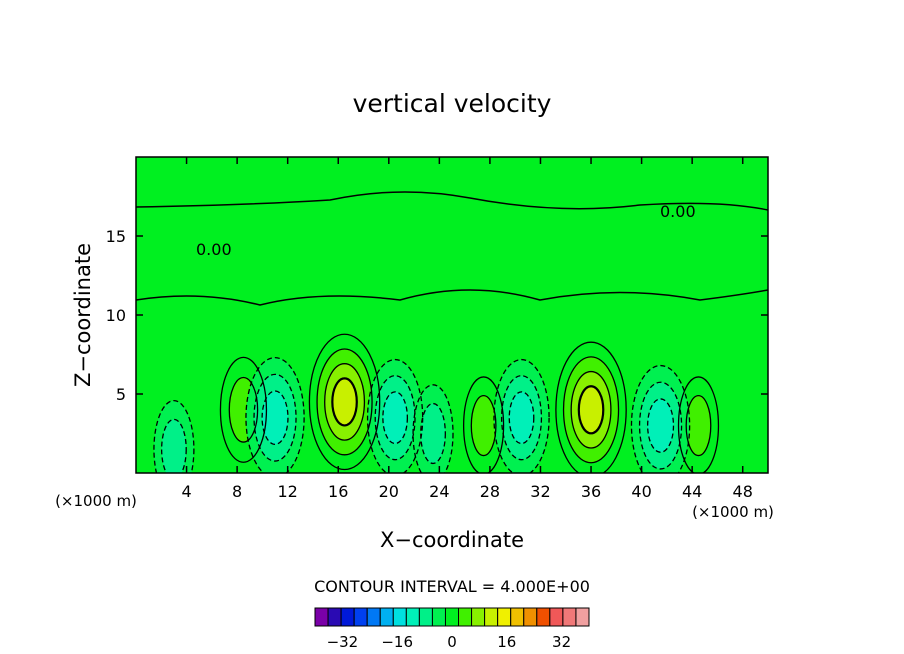 The image size is (904, 654). Describe the element at coordinates (733, 512) in the screenshot. I see `x-unit-label: (×1000 m)` at that location.